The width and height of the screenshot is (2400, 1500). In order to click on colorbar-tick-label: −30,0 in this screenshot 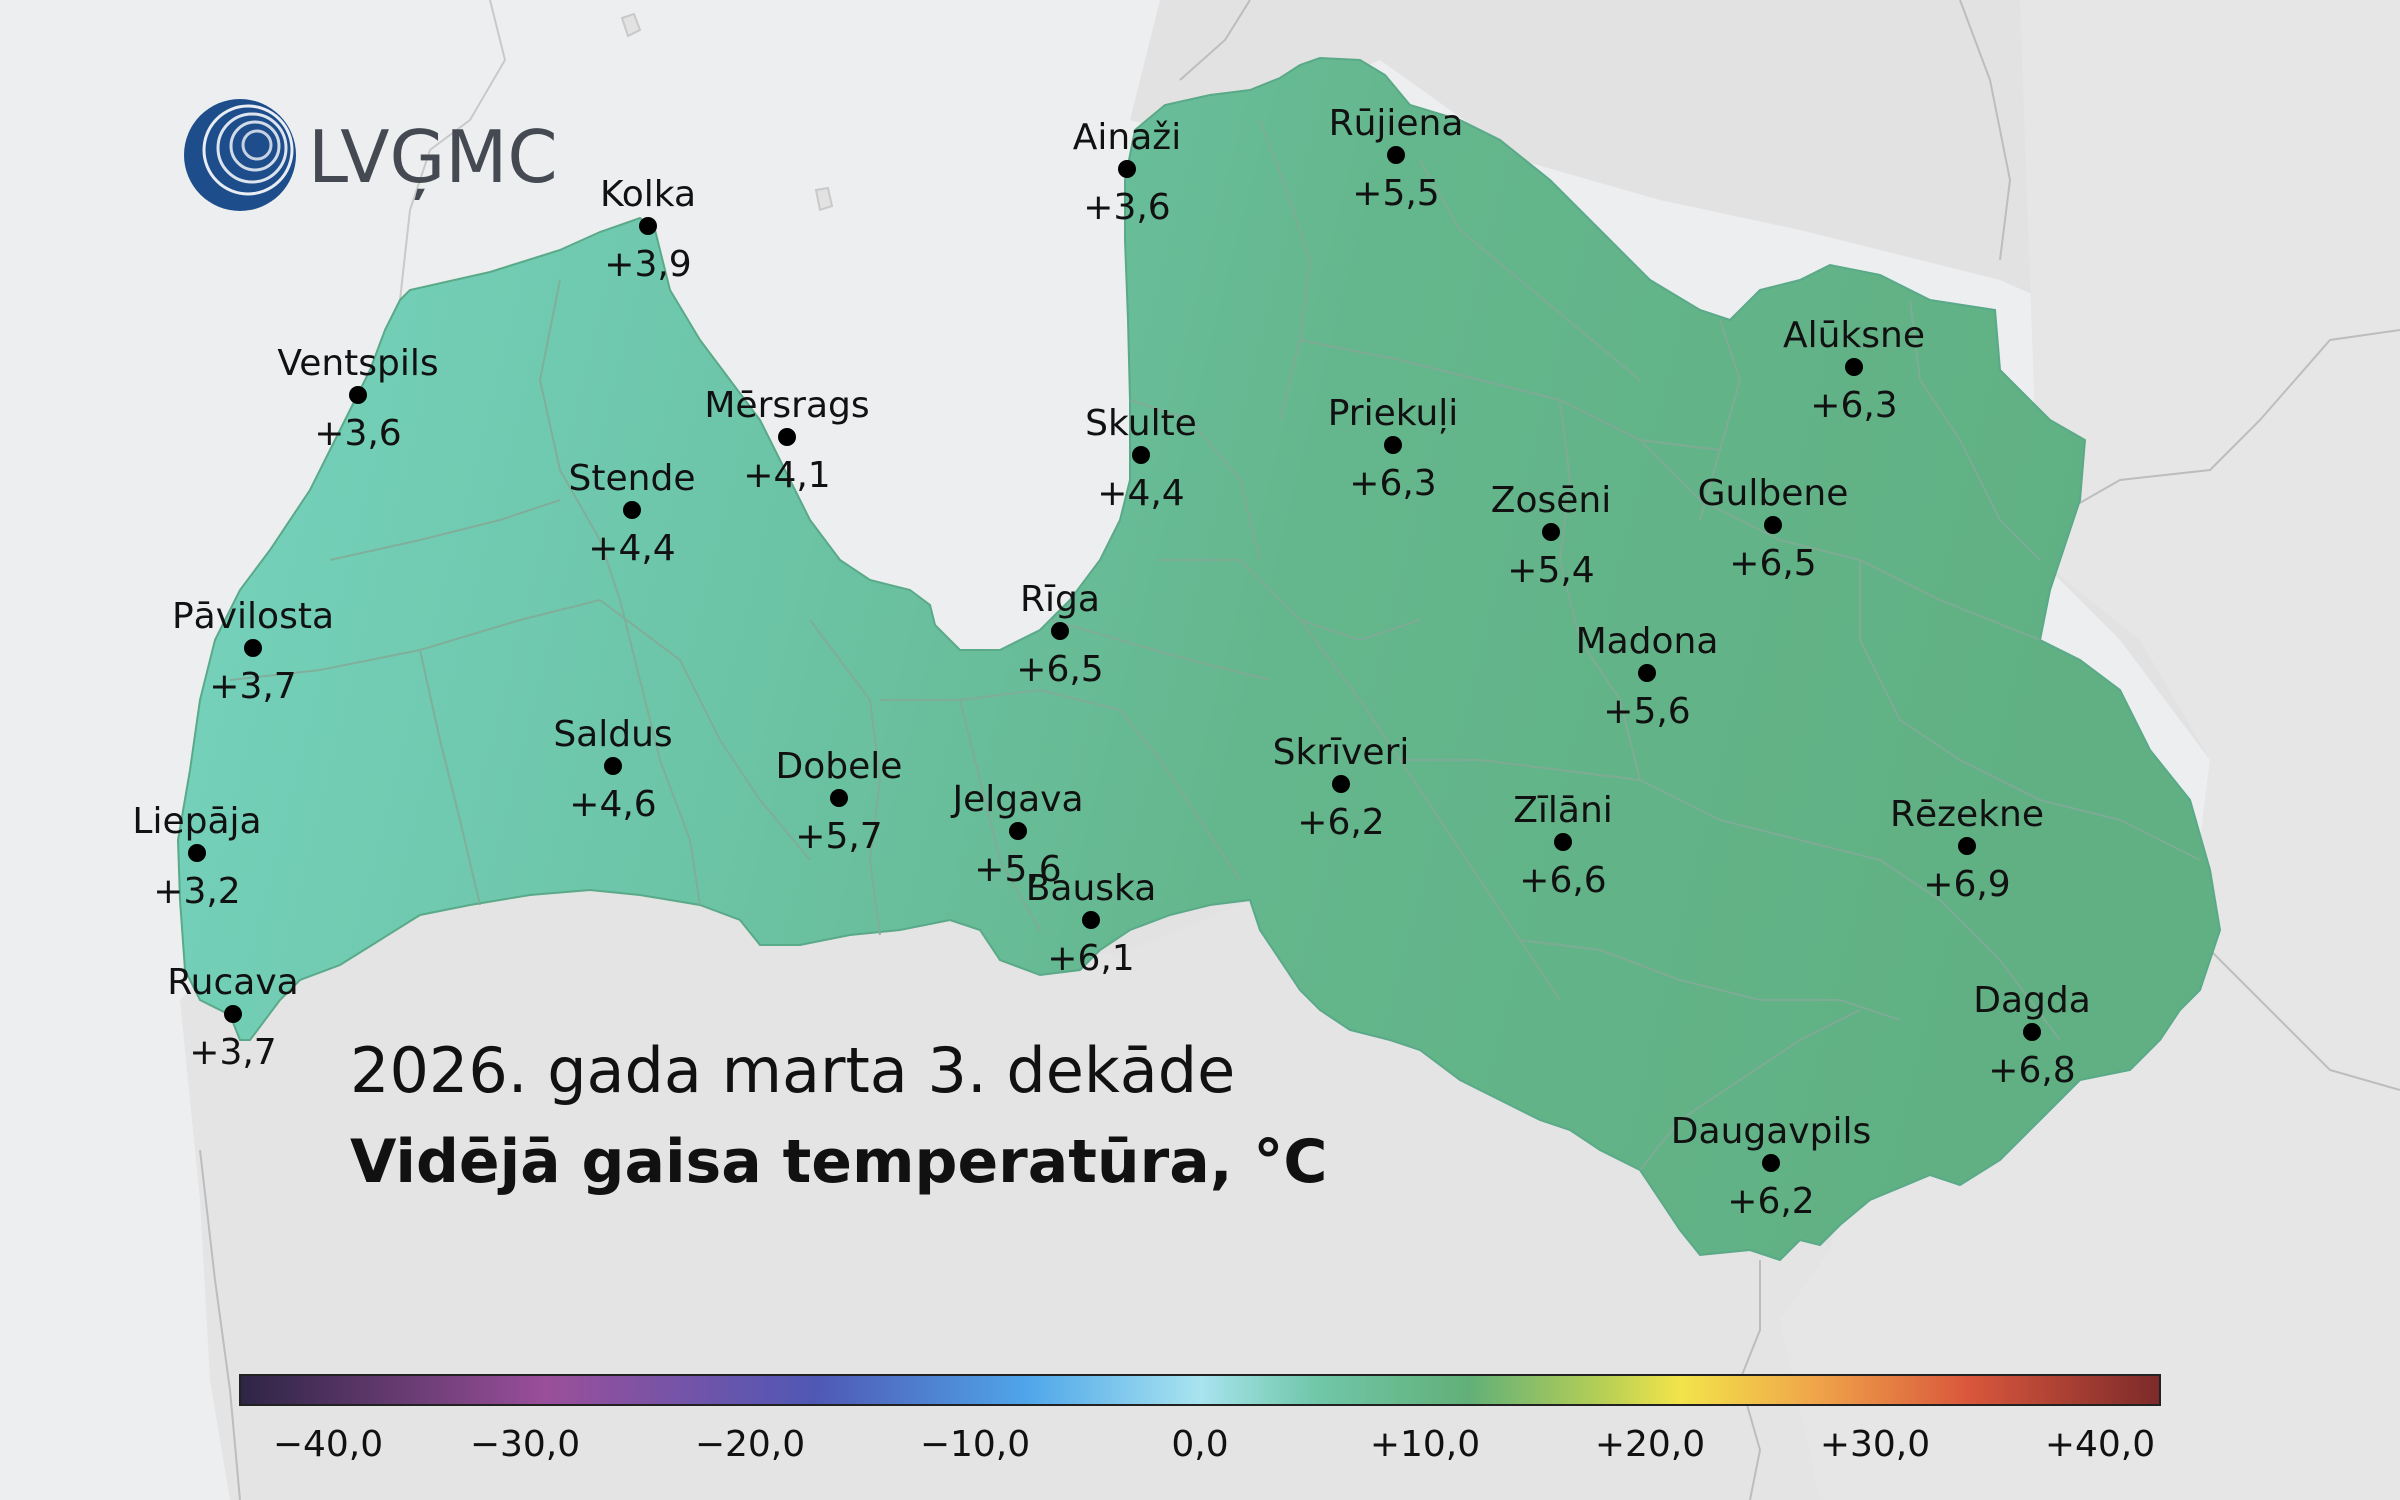, I will do `click(525, 1444)`.